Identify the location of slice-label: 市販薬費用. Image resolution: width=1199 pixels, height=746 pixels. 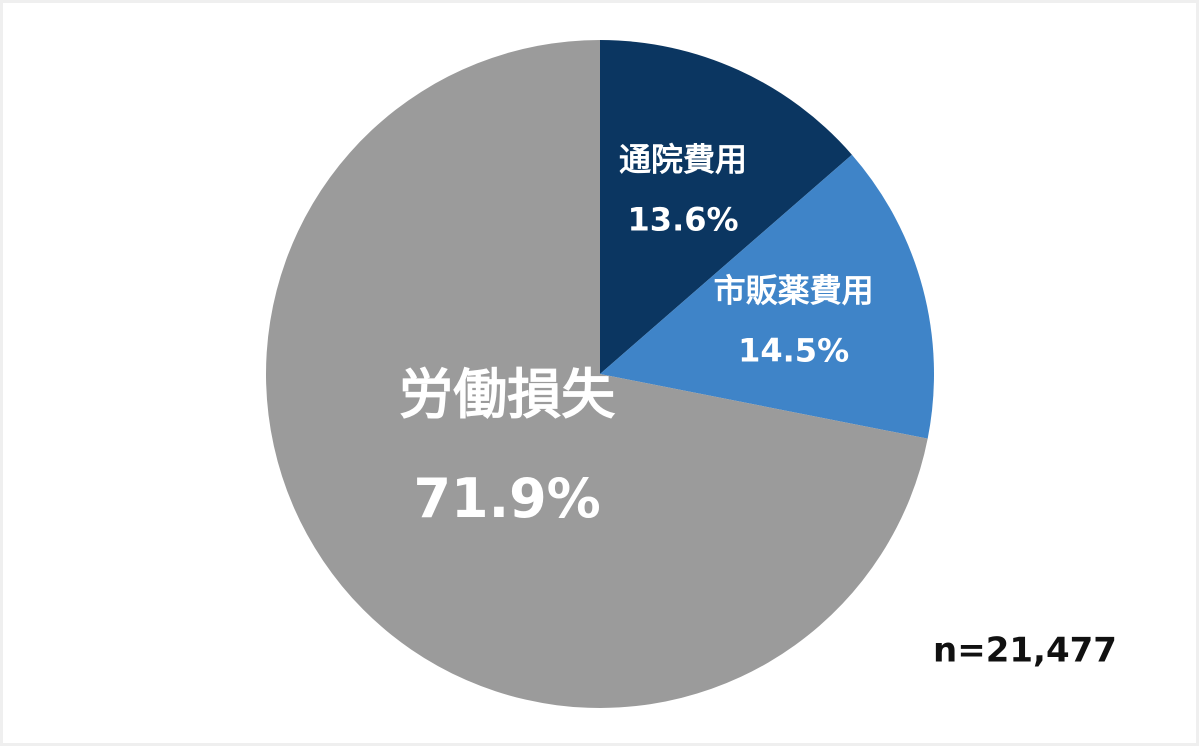
(794, 290).